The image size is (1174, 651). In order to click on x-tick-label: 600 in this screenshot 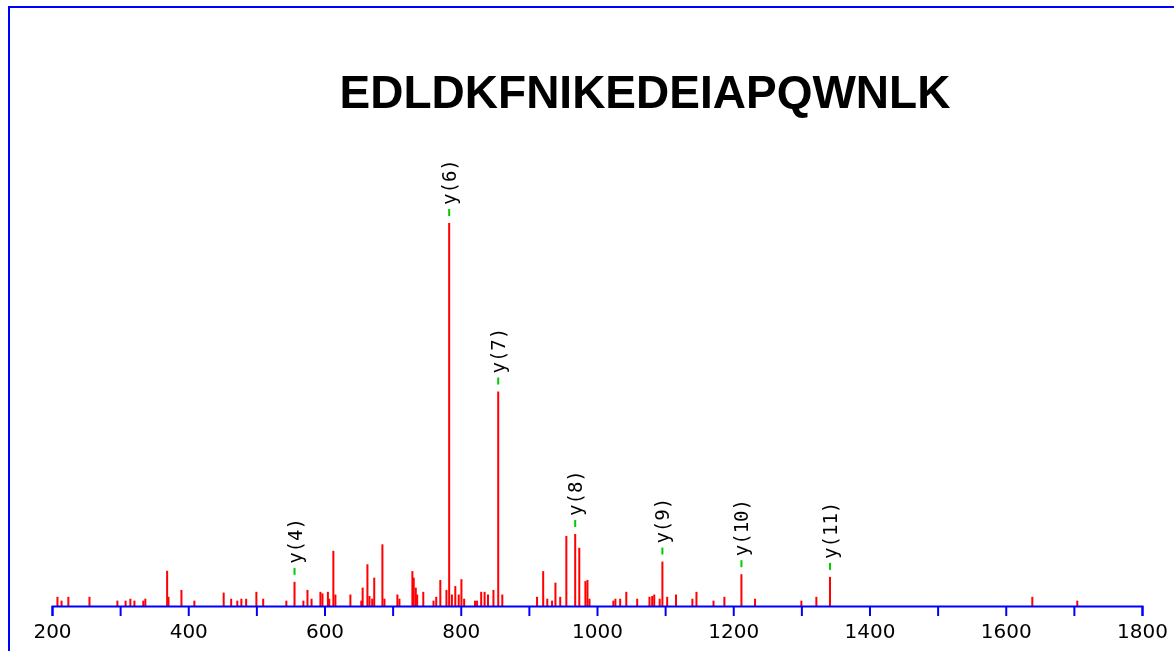, I will do `click(325, 631)`.